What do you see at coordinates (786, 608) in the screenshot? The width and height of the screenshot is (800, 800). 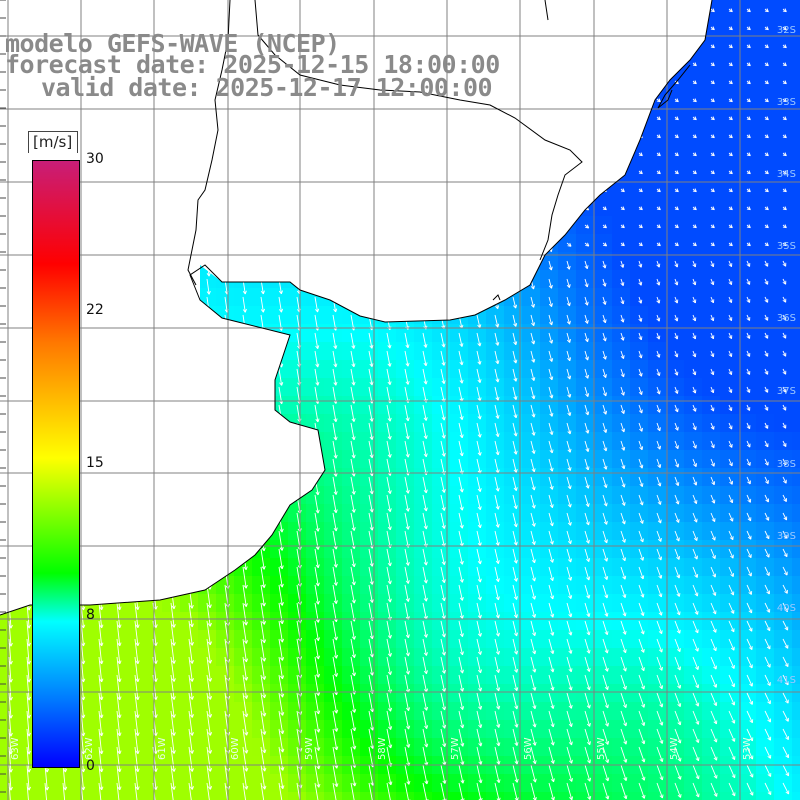 I see `lat-label: 40S` at bounding box center [786, 608].